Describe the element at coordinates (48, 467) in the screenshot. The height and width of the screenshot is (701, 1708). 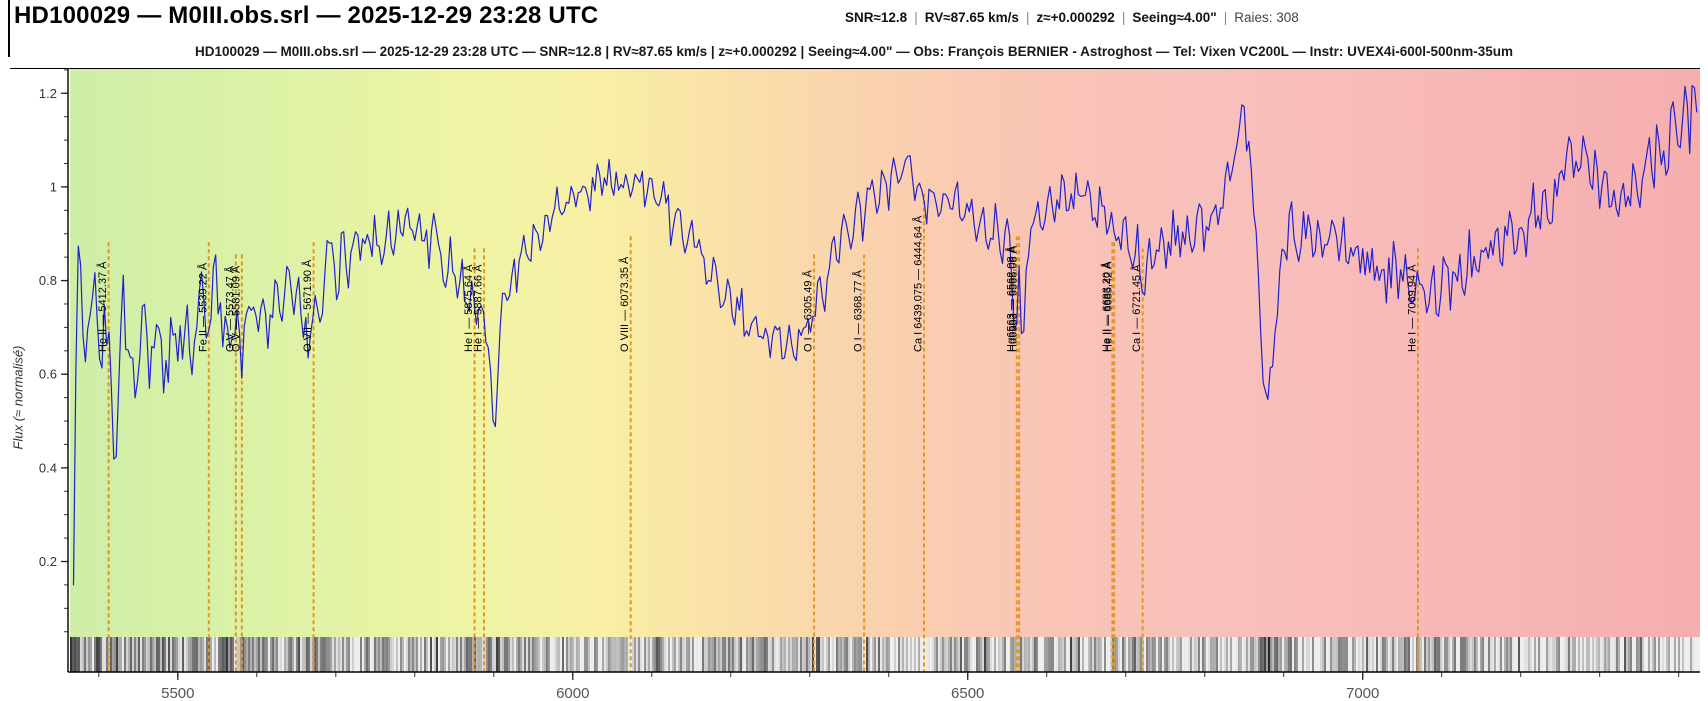
I see `y-tick-label: 0.4` at that location.